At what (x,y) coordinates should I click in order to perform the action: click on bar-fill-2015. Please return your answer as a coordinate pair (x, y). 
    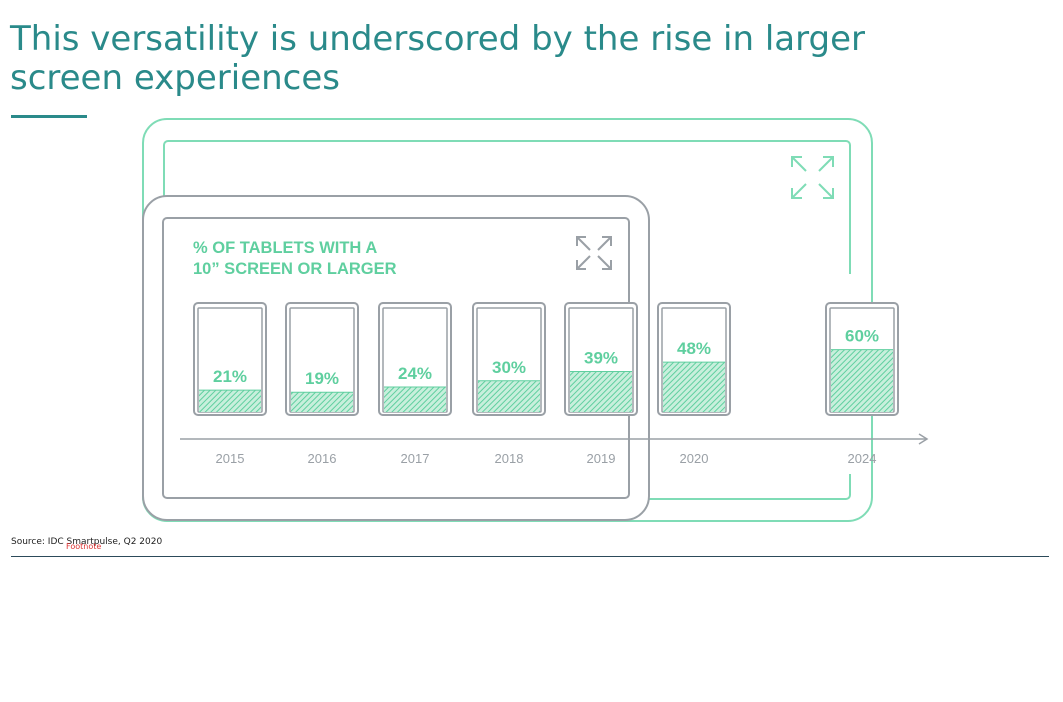
    Looking at the image, I should click on (230, 401).